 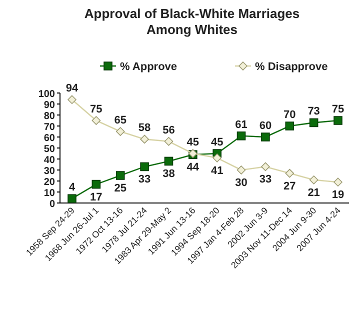 What do you see at coordinates (120, 120) in the screenshot?
I see `data-label: 65` at bounding box center [120, 120].